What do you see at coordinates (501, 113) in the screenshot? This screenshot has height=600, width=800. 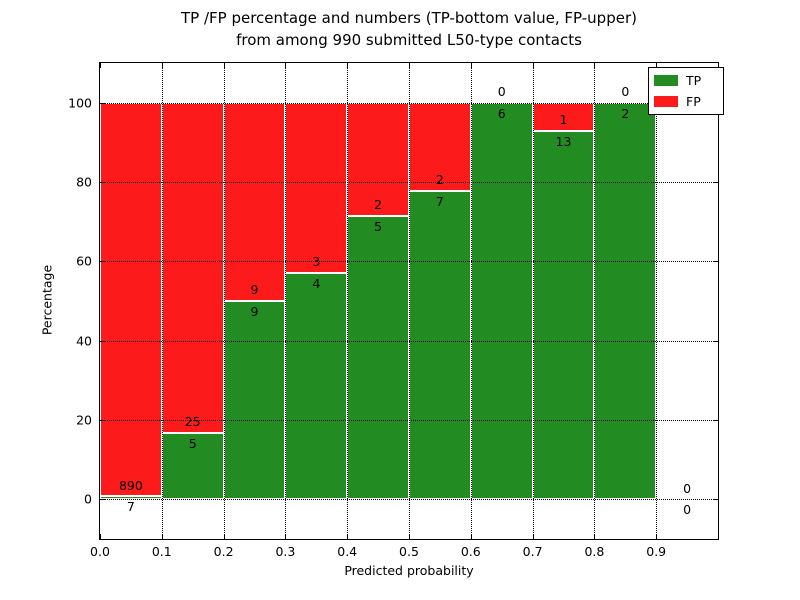 I see `tp-count-label: 6` at bounding box center [501, 113].